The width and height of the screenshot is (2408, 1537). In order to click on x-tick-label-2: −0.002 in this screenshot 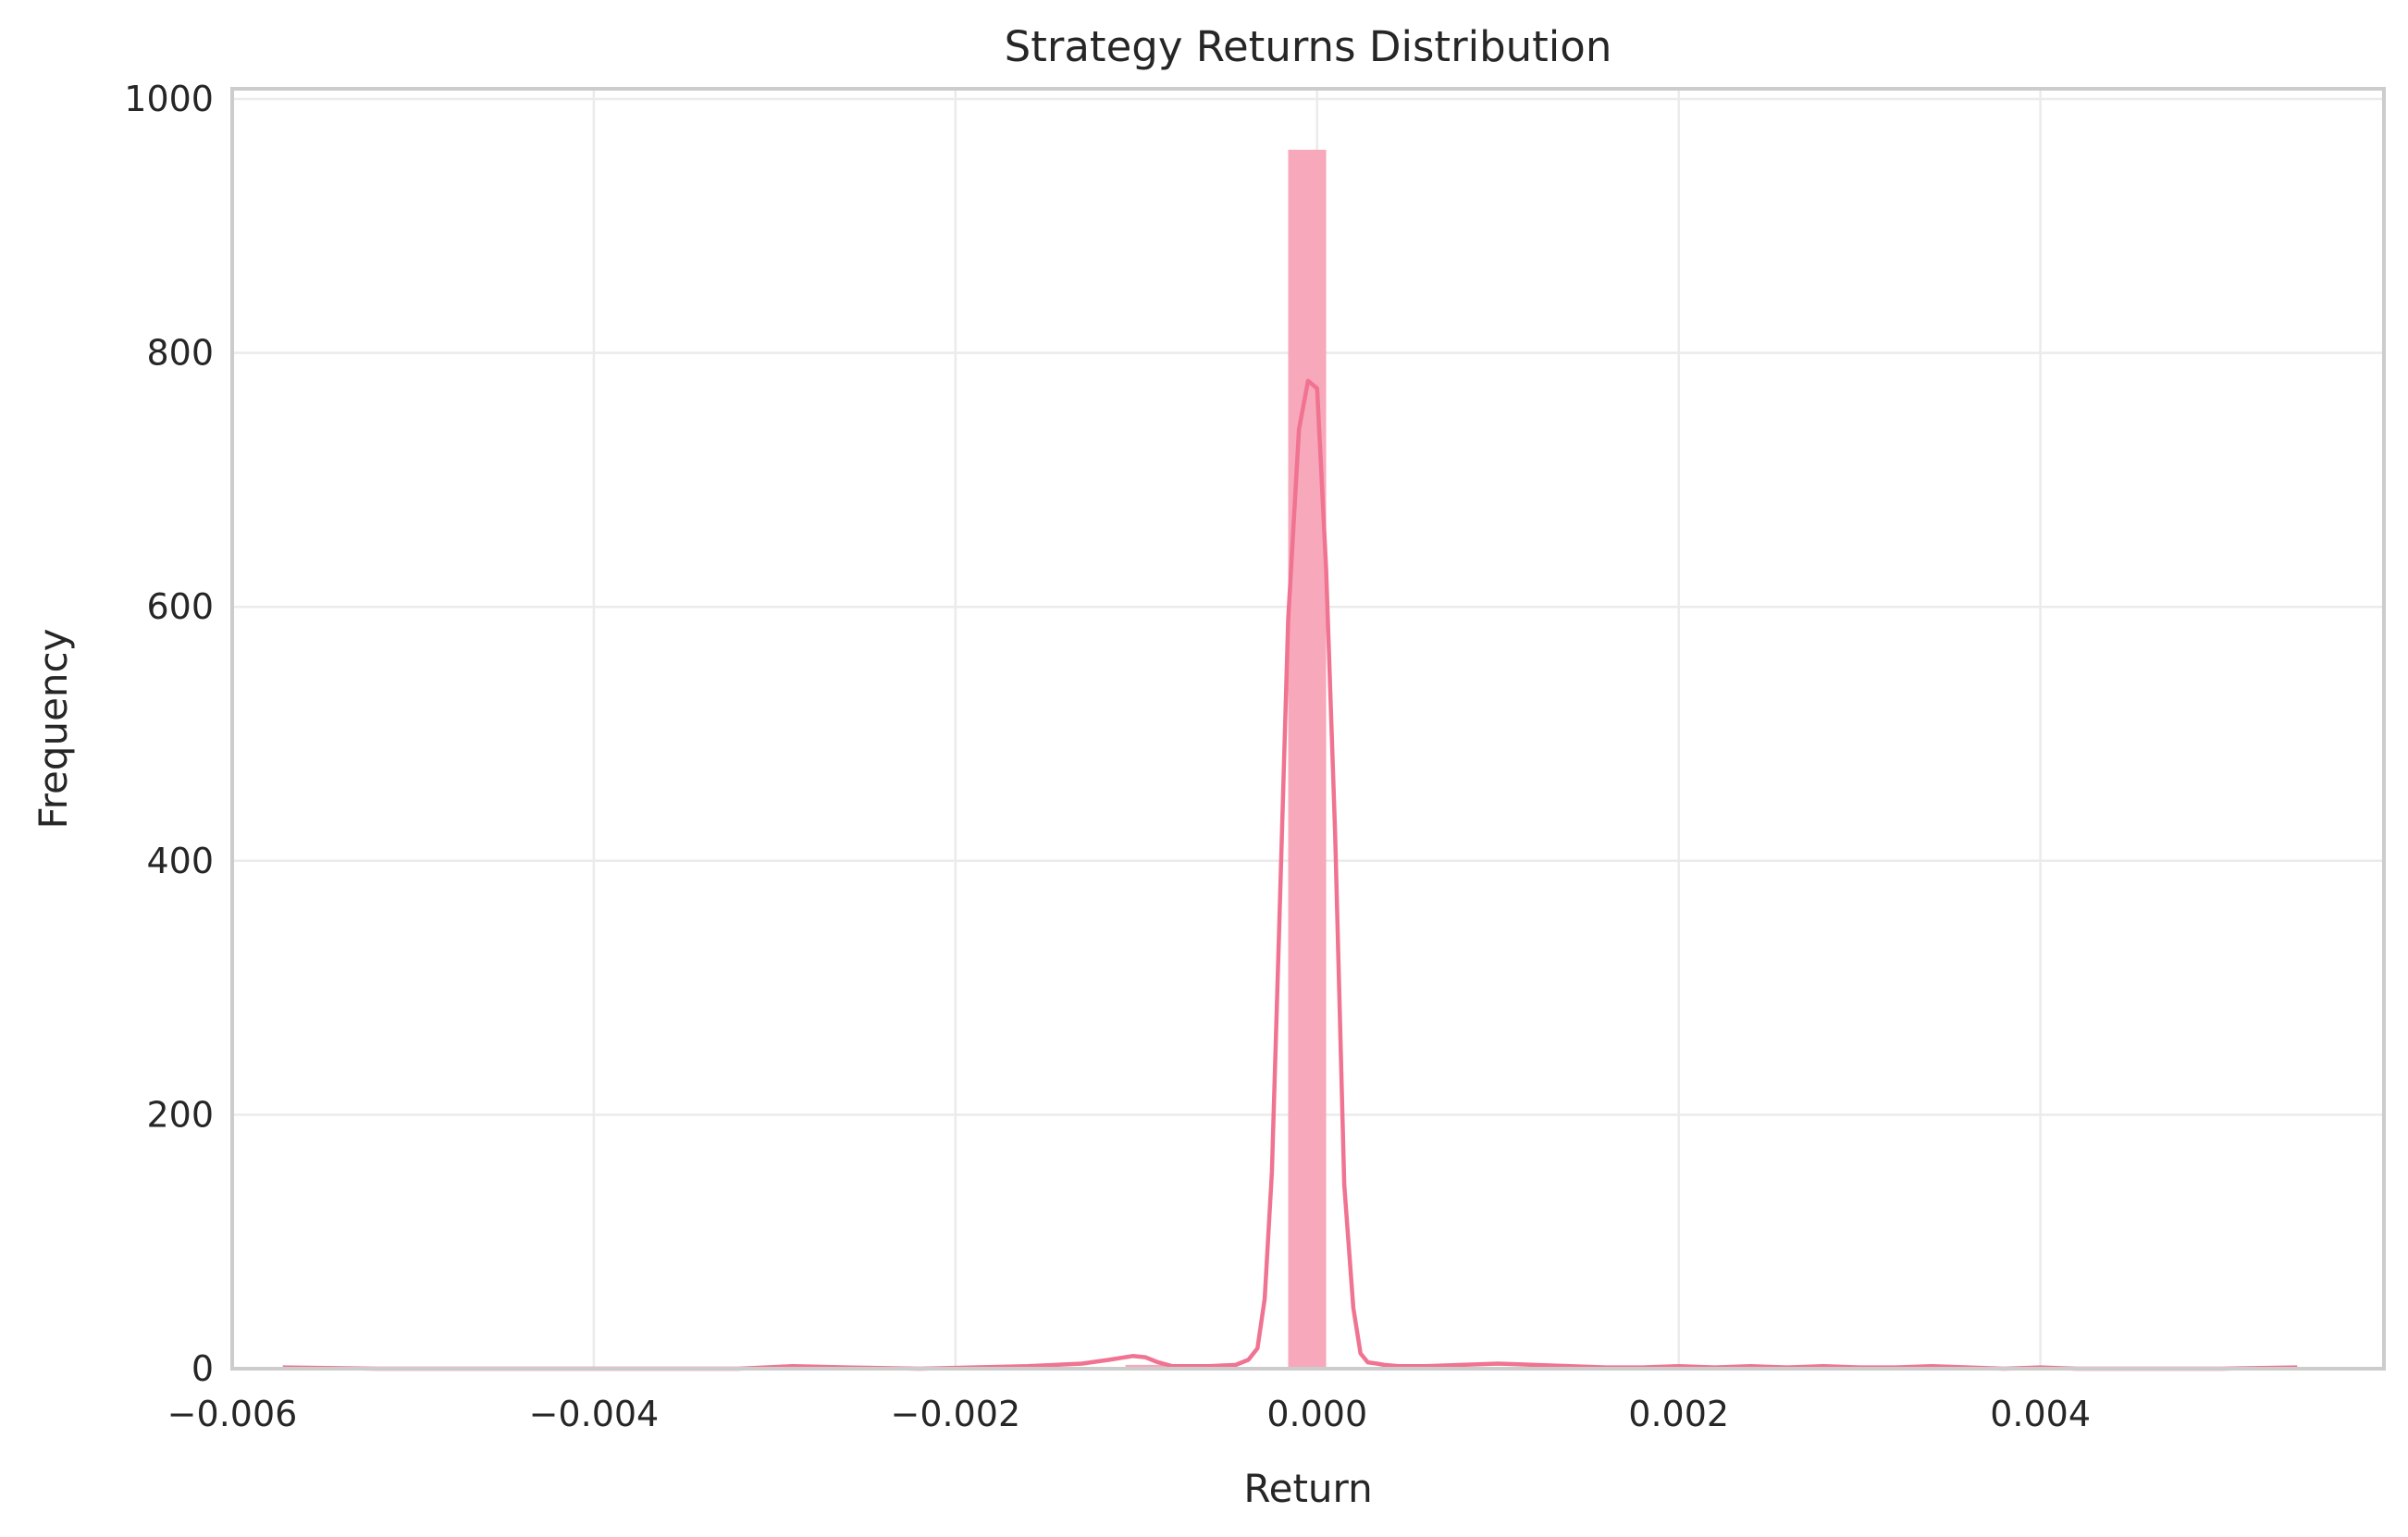, I will do `click(956, 1414)`.